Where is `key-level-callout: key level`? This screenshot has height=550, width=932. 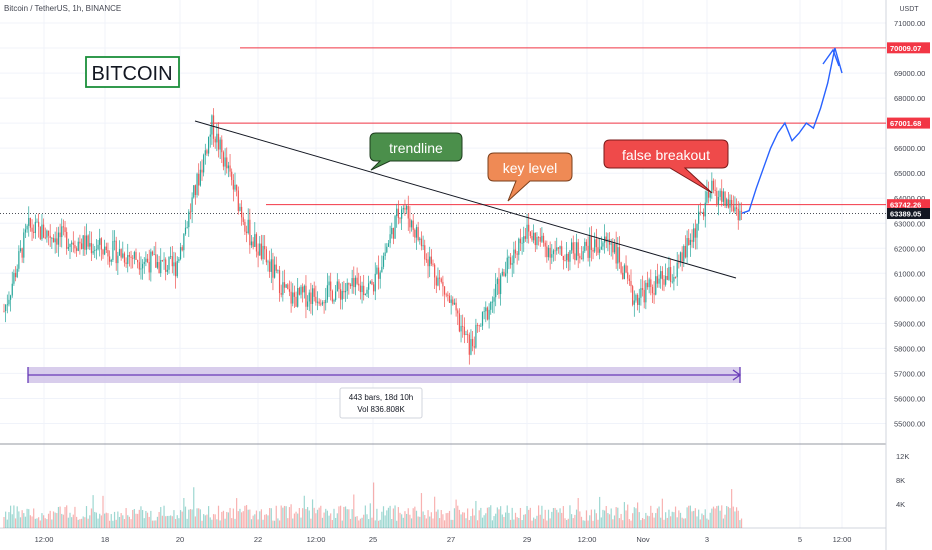 key-level-callout: key level is located at coordinates (530, 177).